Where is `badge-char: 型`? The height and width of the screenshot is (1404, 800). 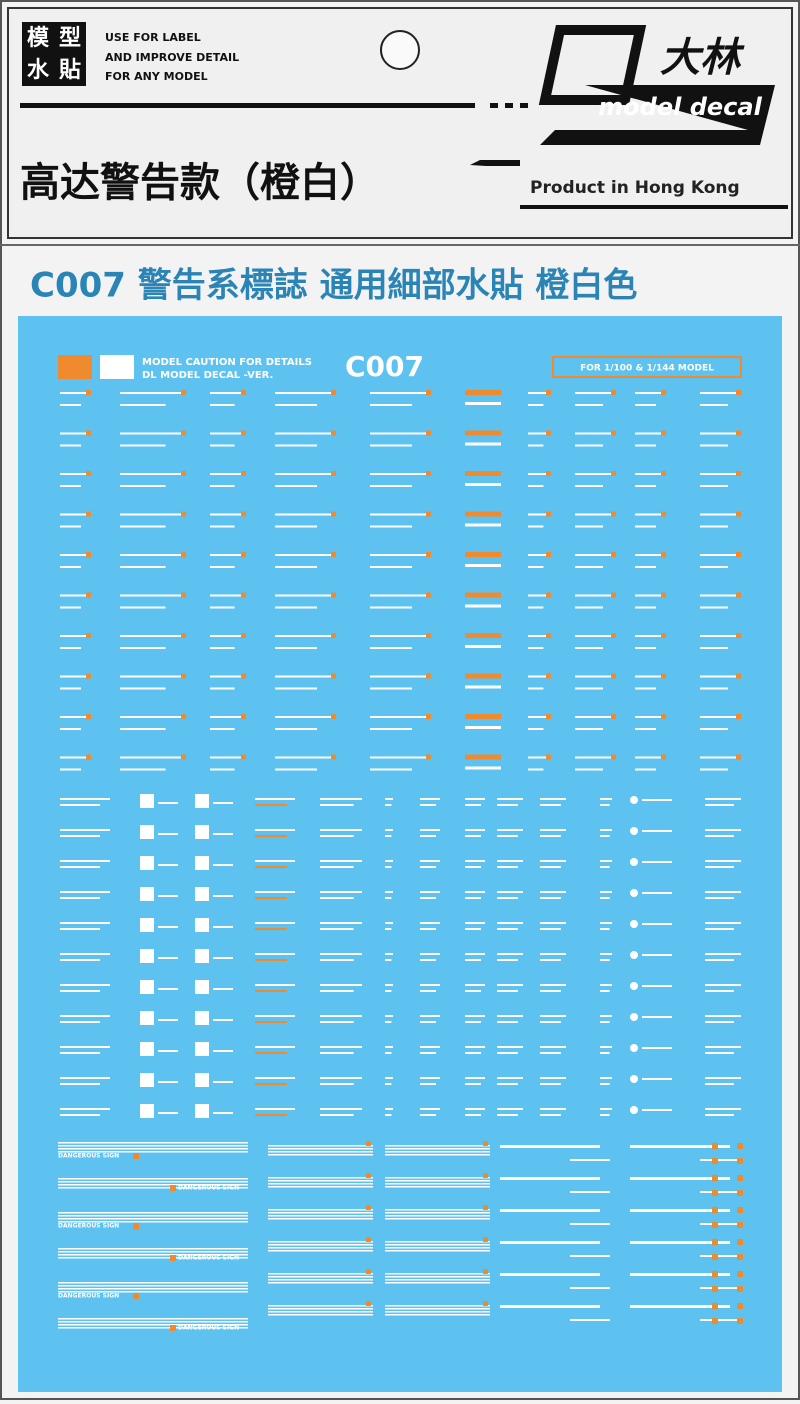 badge-char: 型 is located at coordinates (70, 38).